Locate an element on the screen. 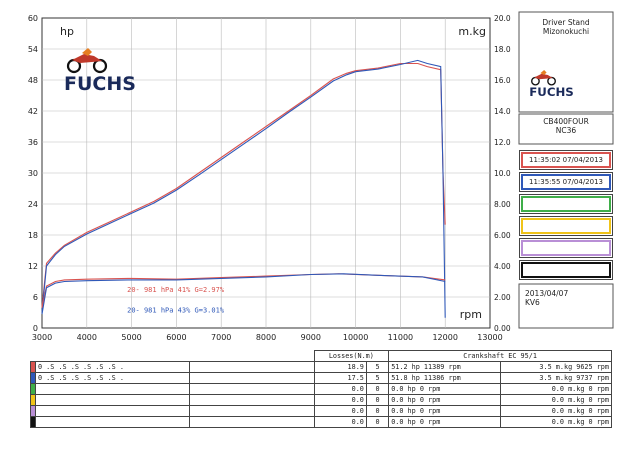 The width and height of the screenshot is (640, 452). losses-header: Losses(N.m) is located at coordinates (351, 356).